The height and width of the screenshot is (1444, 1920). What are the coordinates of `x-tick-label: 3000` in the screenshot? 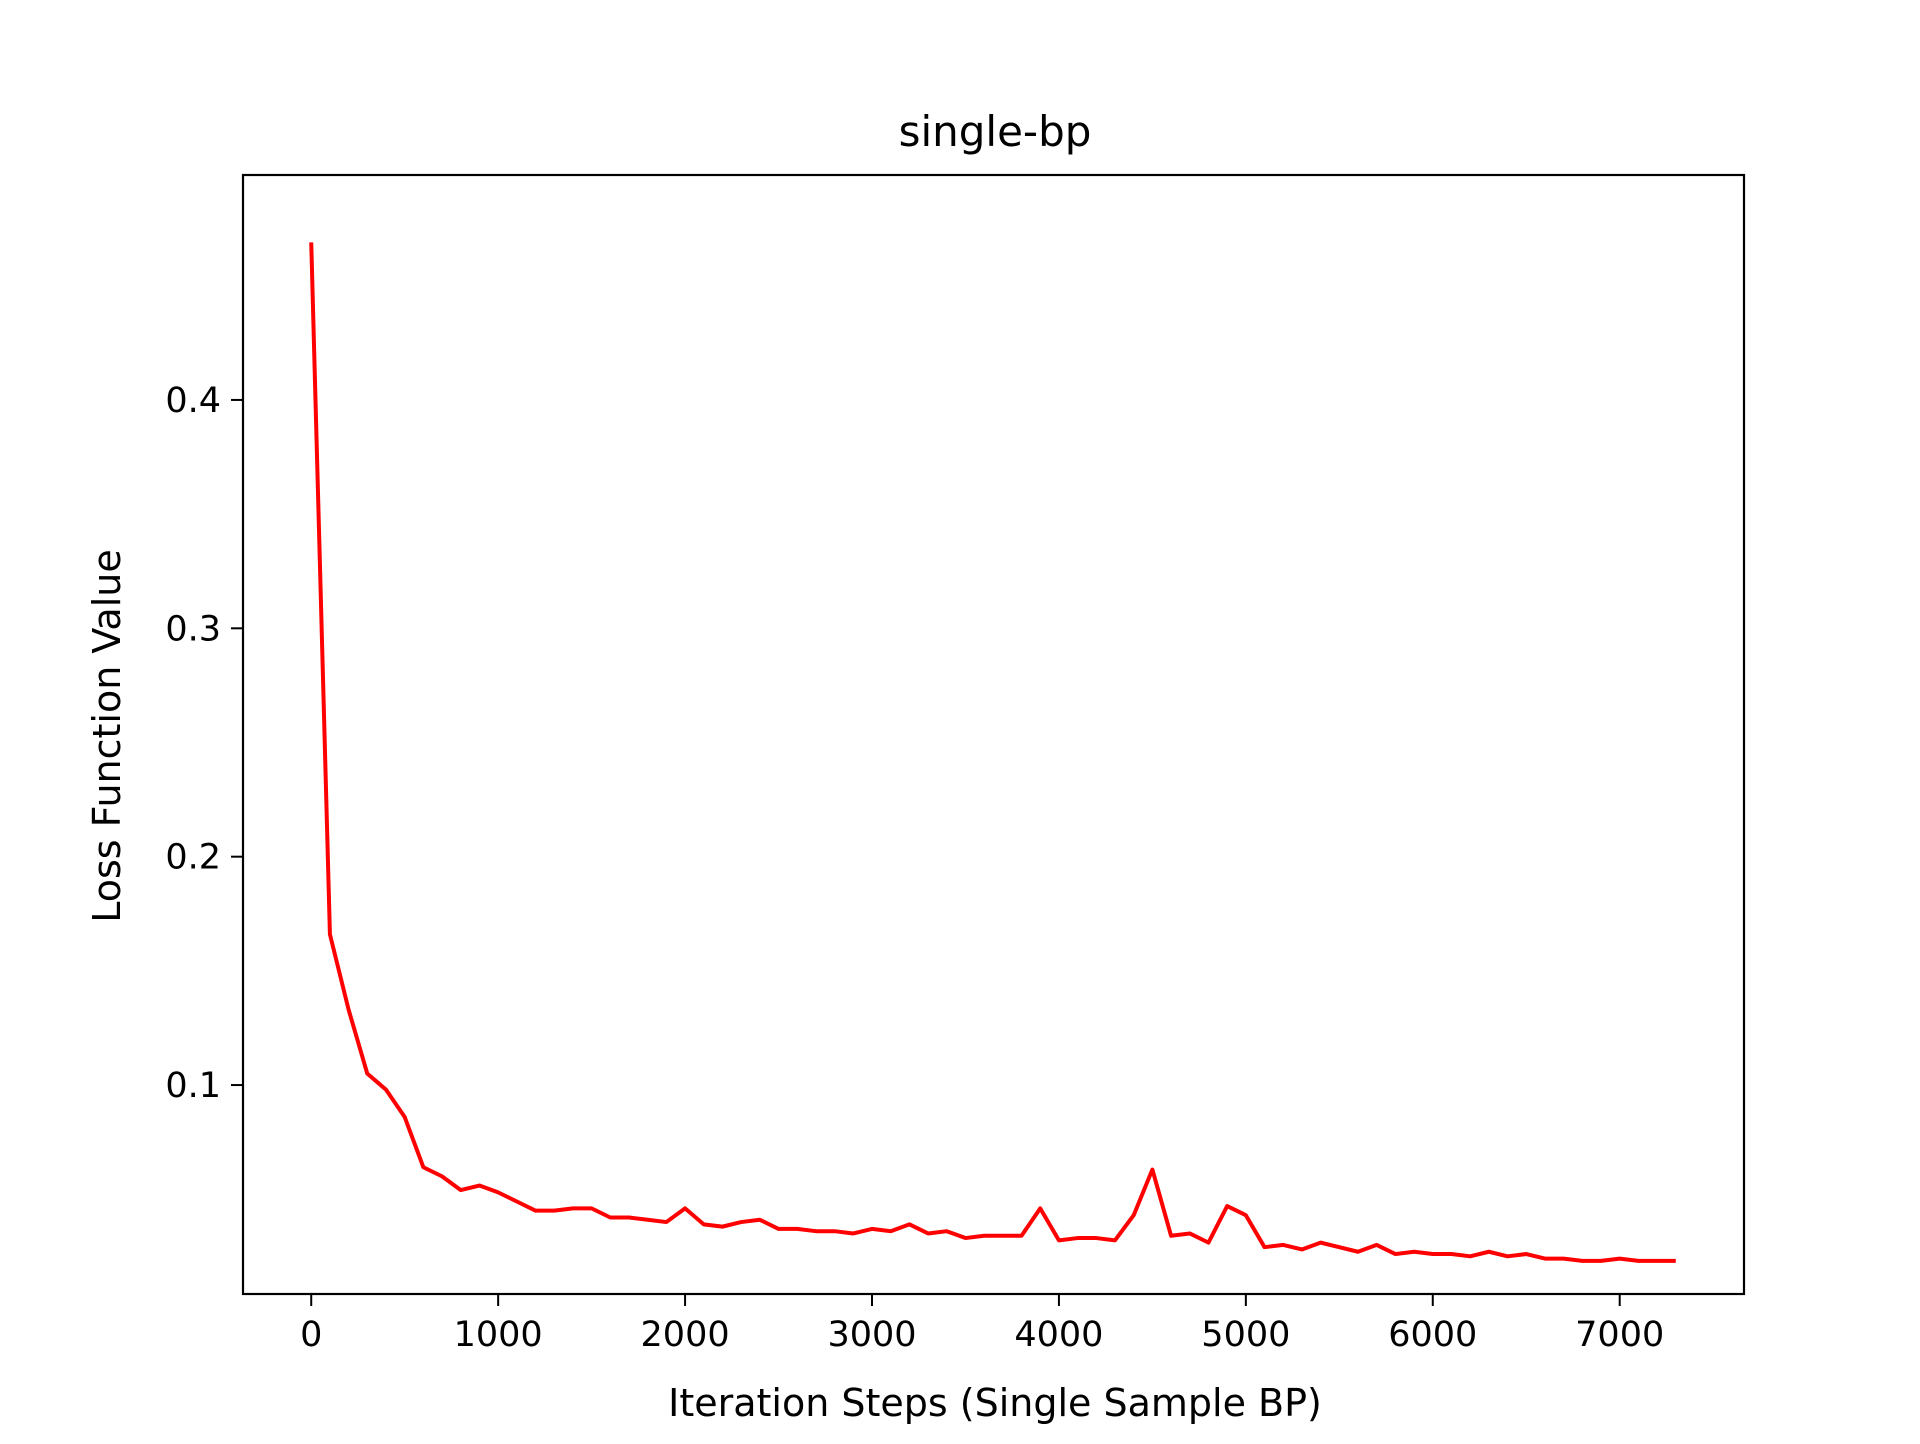 It's located at (871, 1335).